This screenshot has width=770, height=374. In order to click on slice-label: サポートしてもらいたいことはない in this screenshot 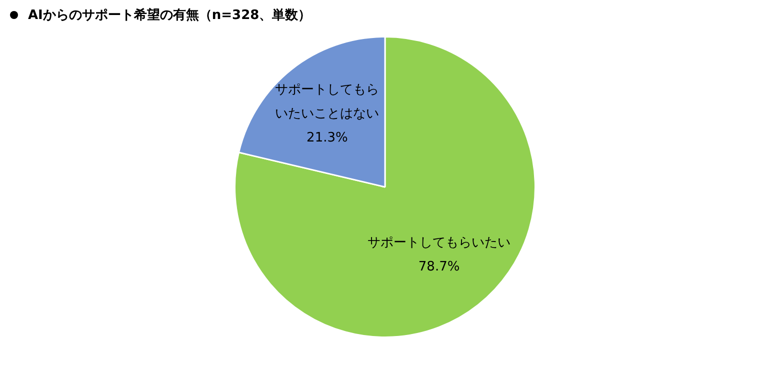, I will do `click(327, 102)`.